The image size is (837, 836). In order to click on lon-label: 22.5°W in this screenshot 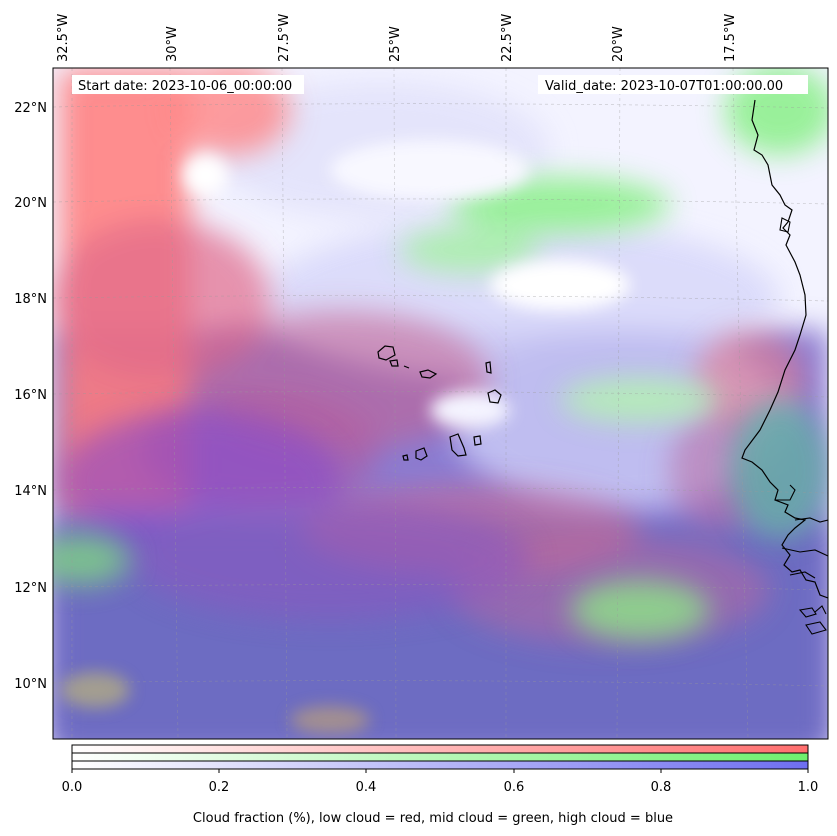, I will do `click(507, 38)`.